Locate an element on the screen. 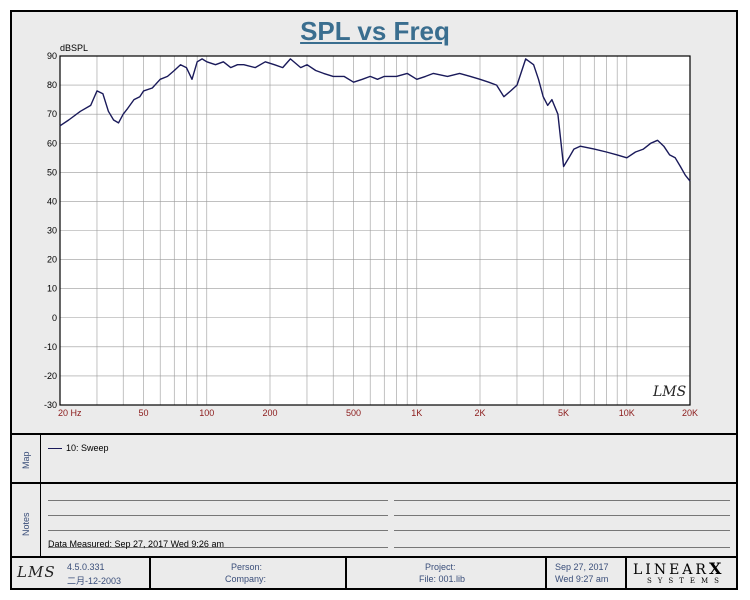  y-tick-label: 10 is located at coordinates (52, 289).